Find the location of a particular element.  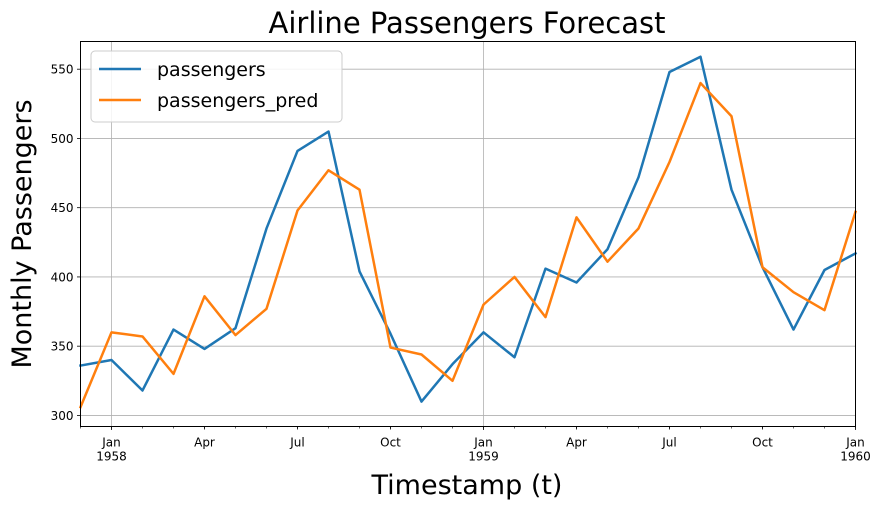

y-tick-label: 400 is located at coordinates (62, 277).